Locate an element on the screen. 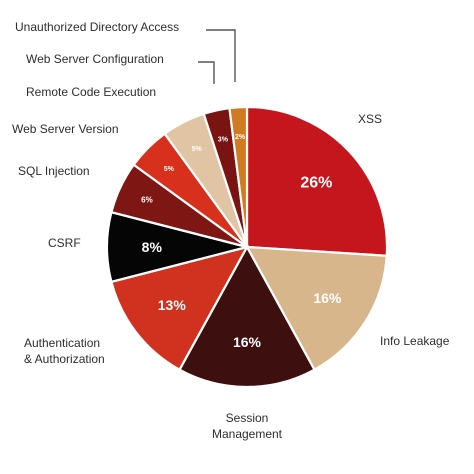 The image size is (474, 474). pct-label-xss: 26% is located at coordinates (316, 182).